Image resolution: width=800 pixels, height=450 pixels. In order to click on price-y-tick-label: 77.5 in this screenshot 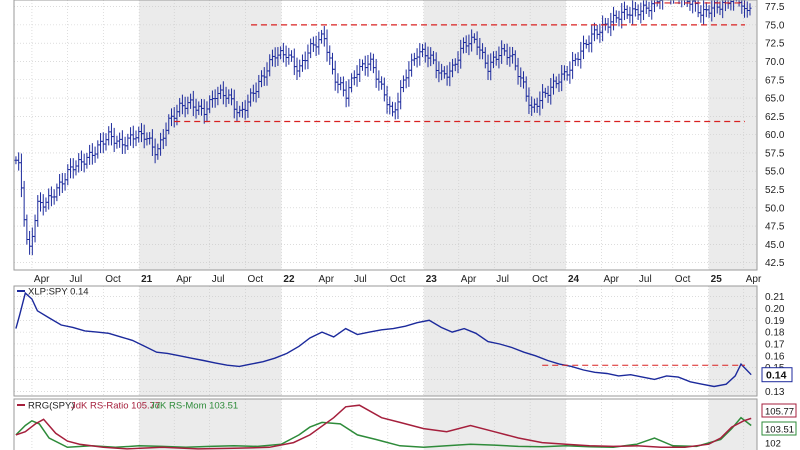, I will do `click(775, 7)`.